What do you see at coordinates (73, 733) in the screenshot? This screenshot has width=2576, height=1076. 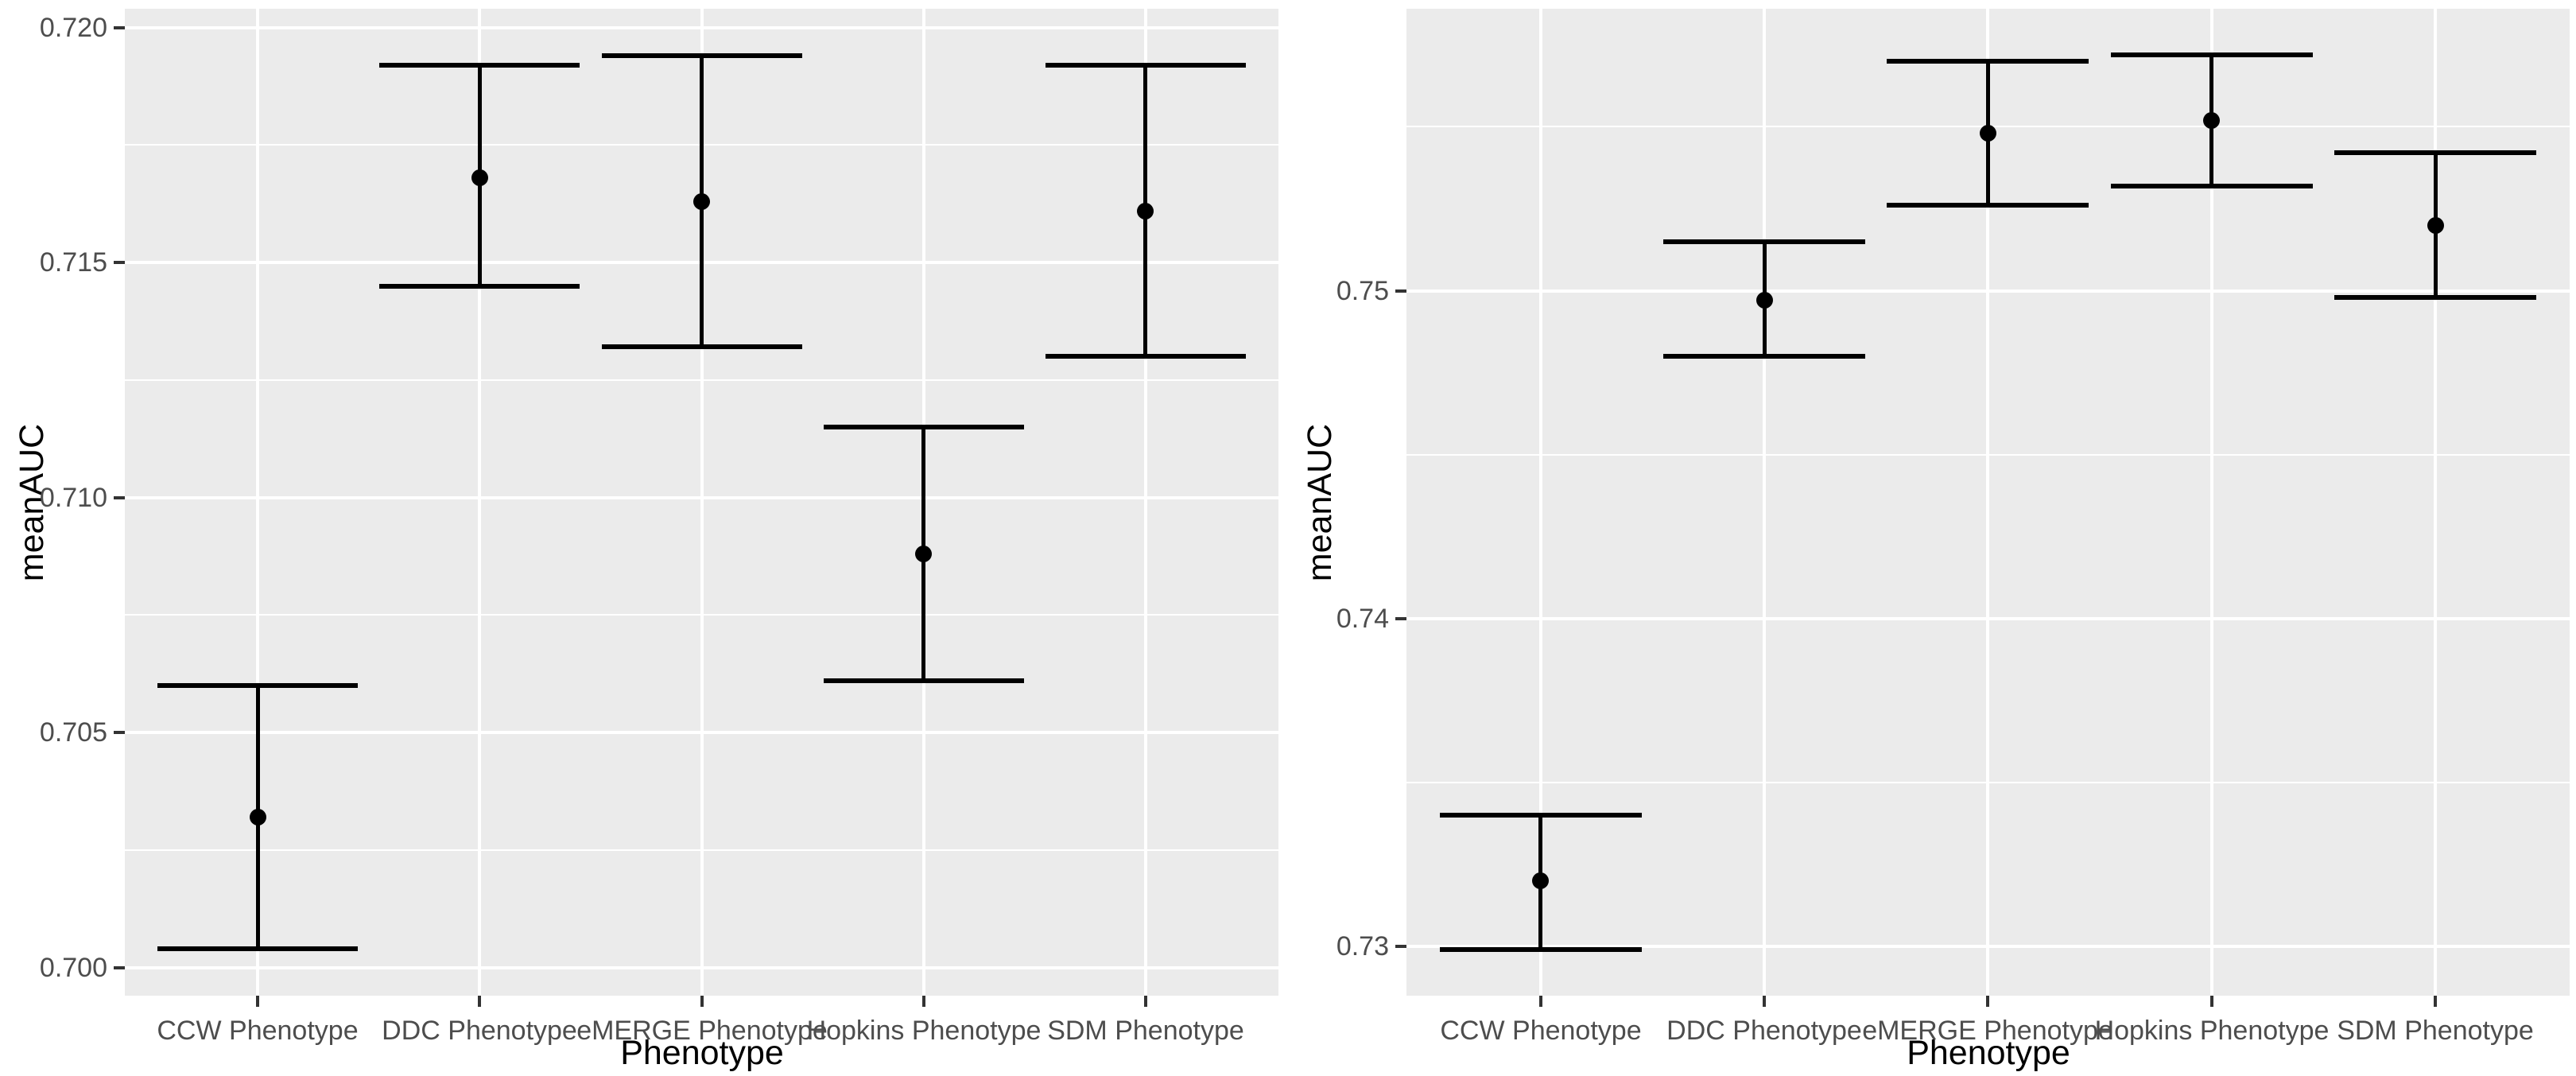 I see `y-tick-label: 0.705` at bounding box center [73, 733].